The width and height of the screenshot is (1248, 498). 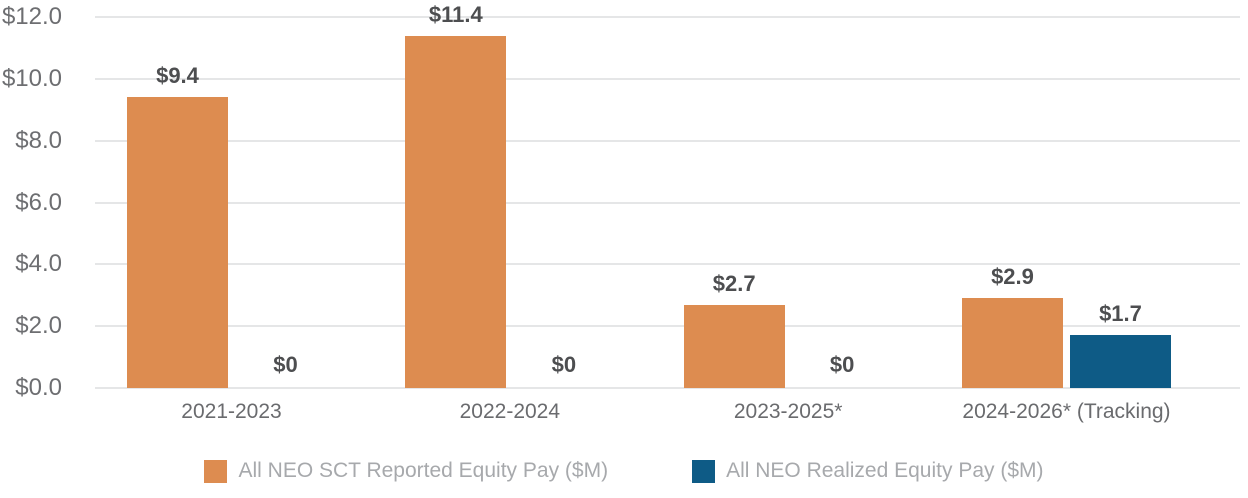 I want to click on legend-item-sct-reported: All NEO SCT Reported Equity Pay ($M), so click(x=406, y=471).